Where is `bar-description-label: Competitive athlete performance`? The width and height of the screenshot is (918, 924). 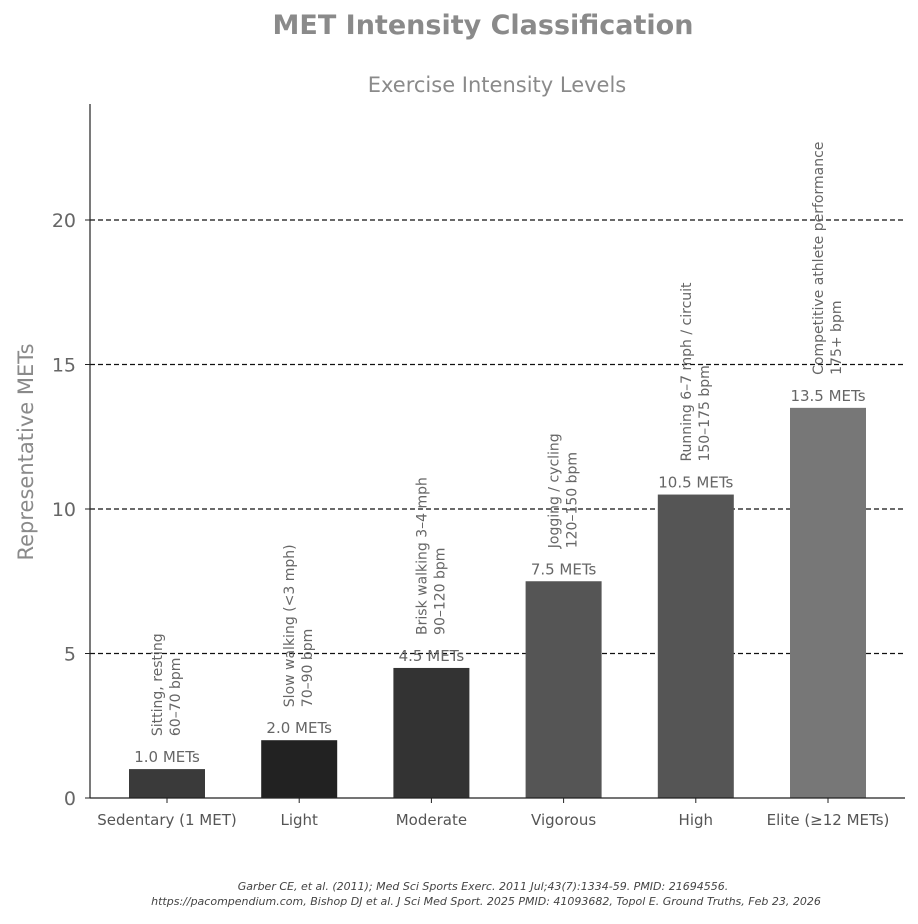
bar-description-label: Competitive athlete performance is located at coordinates (819, 258).